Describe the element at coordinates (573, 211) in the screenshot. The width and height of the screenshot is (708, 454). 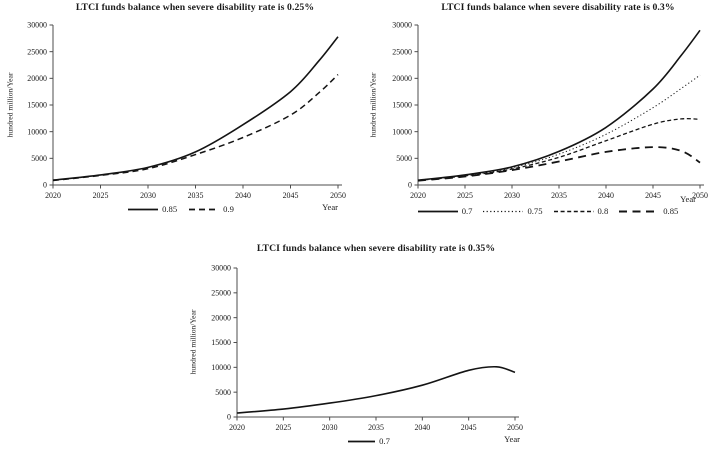
I see `legend-line-sample-dashed` at that location.